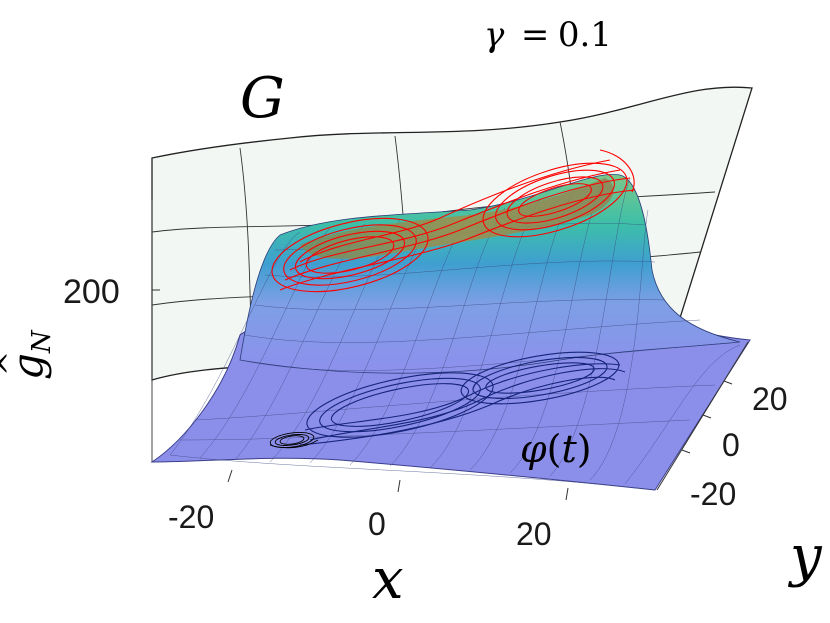 This screenshot has width=830, height=623. I want to click on svg-text: gN, so click(30, 354).